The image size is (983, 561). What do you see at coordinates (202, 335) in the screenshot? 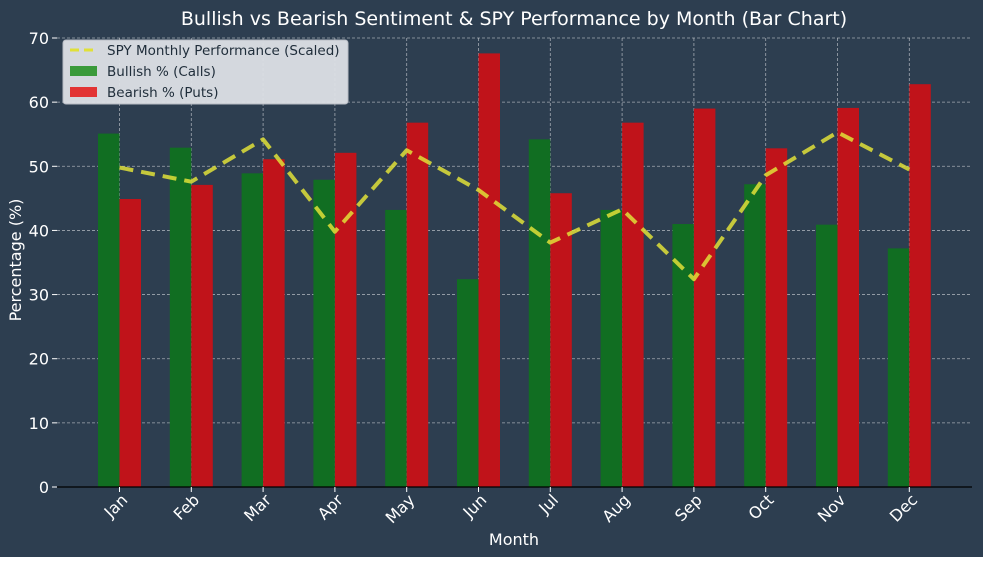
I see `bearish-bar-feb` at bounding box center [202, 335].